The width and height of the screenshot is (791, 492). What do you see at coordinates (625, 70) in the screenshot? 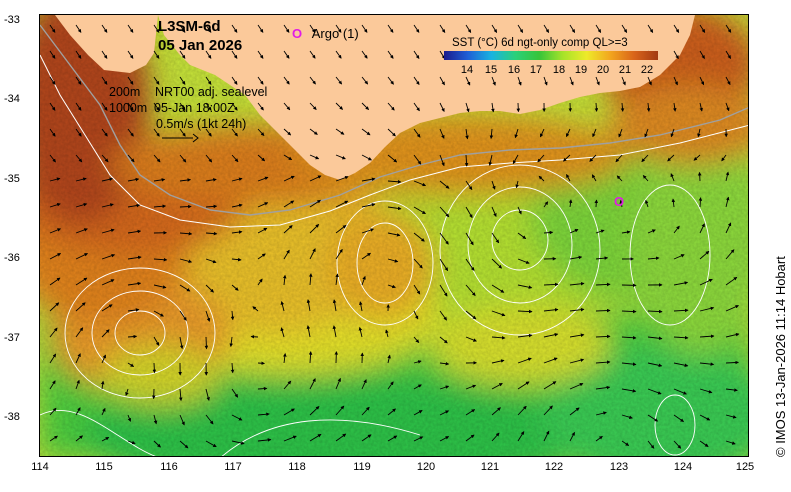
I see `colorbar-tick: 21` at bounding box center [625, 70].